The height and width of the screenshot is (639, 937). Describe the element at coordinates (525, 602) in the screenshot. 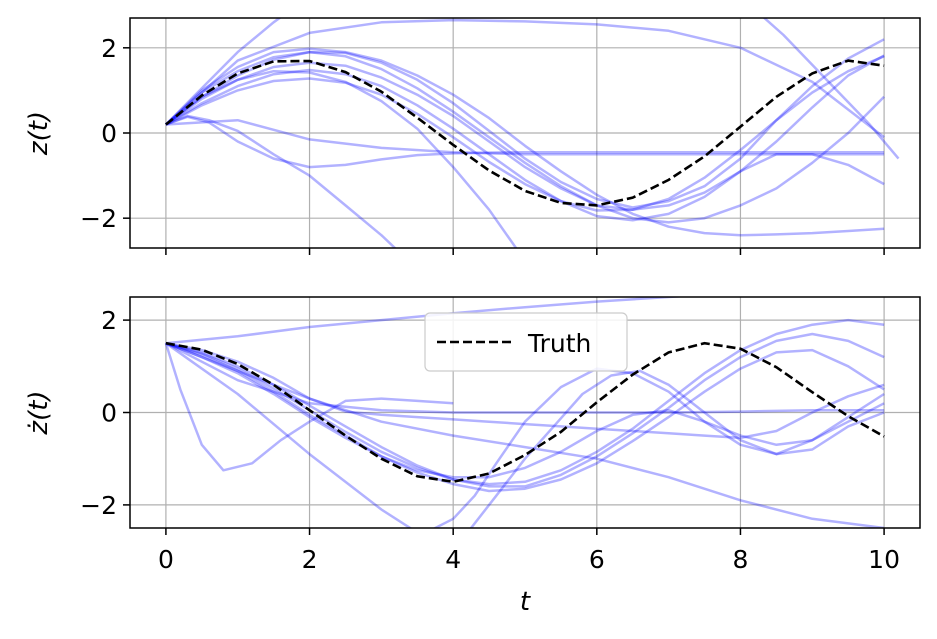

I see `x-axis-label: t` at that location.